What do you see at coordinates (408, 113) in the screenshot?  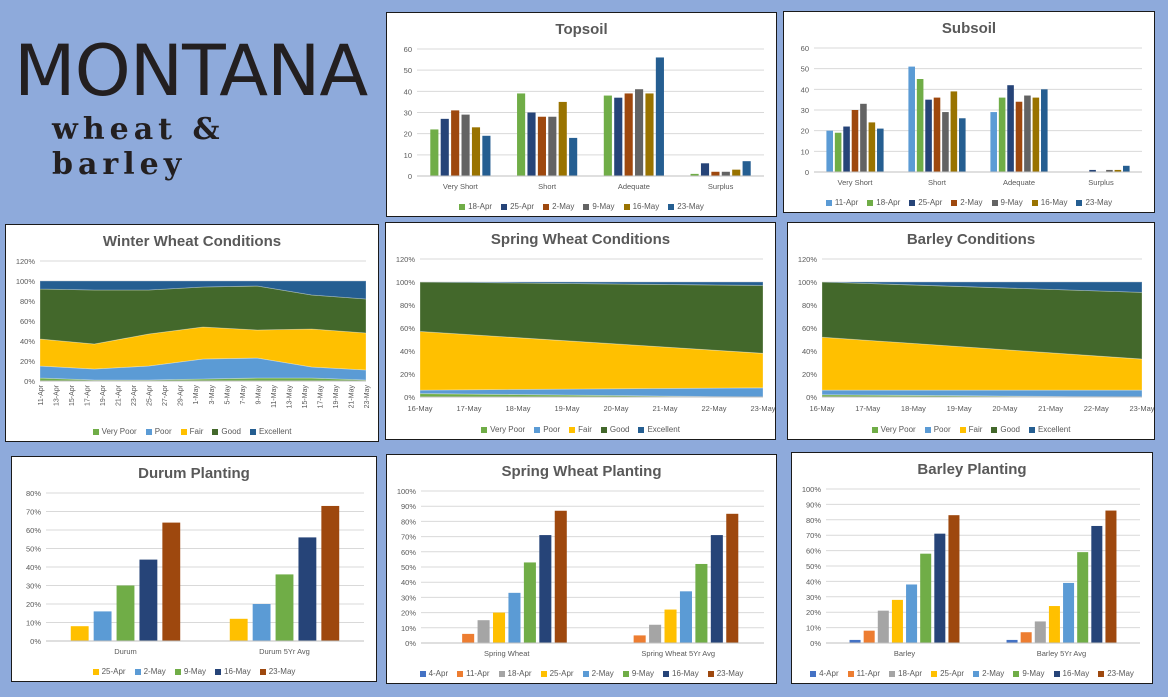 I see `y-tick-label: 30` at bounding box center [408, 113].